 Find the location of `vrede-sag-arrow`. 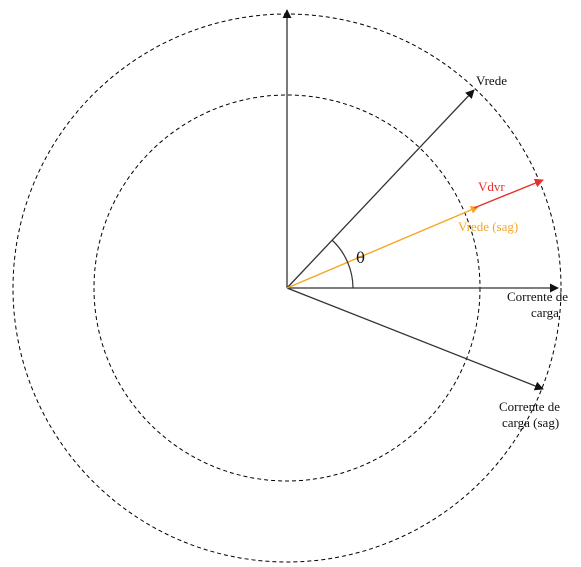

vrede-sag-arrow is located at coordinates (382, 247).